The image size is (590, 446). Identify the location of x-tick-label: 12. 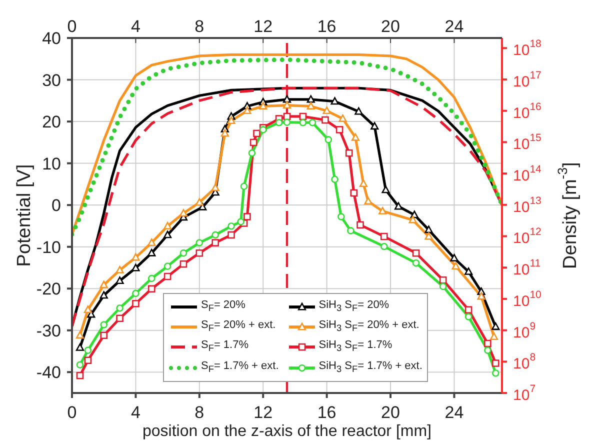
(263, 26).